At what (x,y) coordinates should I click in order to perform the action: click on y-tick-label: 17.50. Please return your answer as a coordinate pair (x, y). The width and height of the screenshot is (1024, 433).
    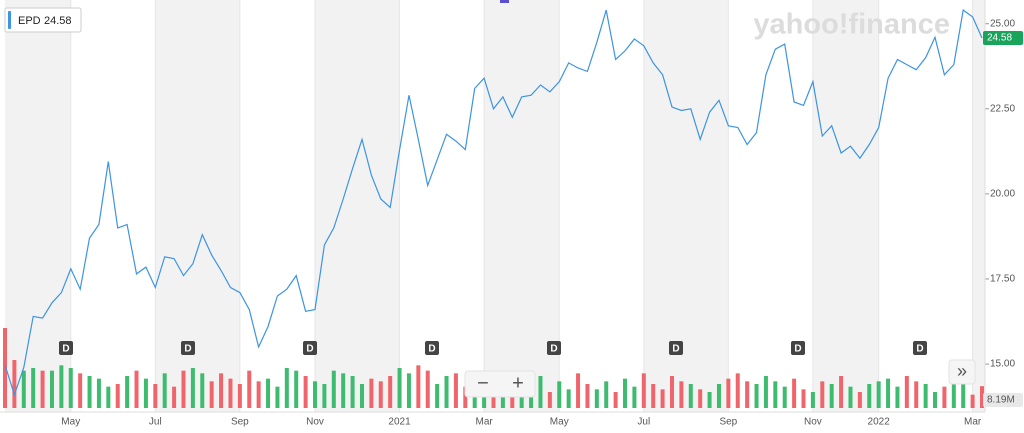
    Looking at the image, I should click on (1002, 279).